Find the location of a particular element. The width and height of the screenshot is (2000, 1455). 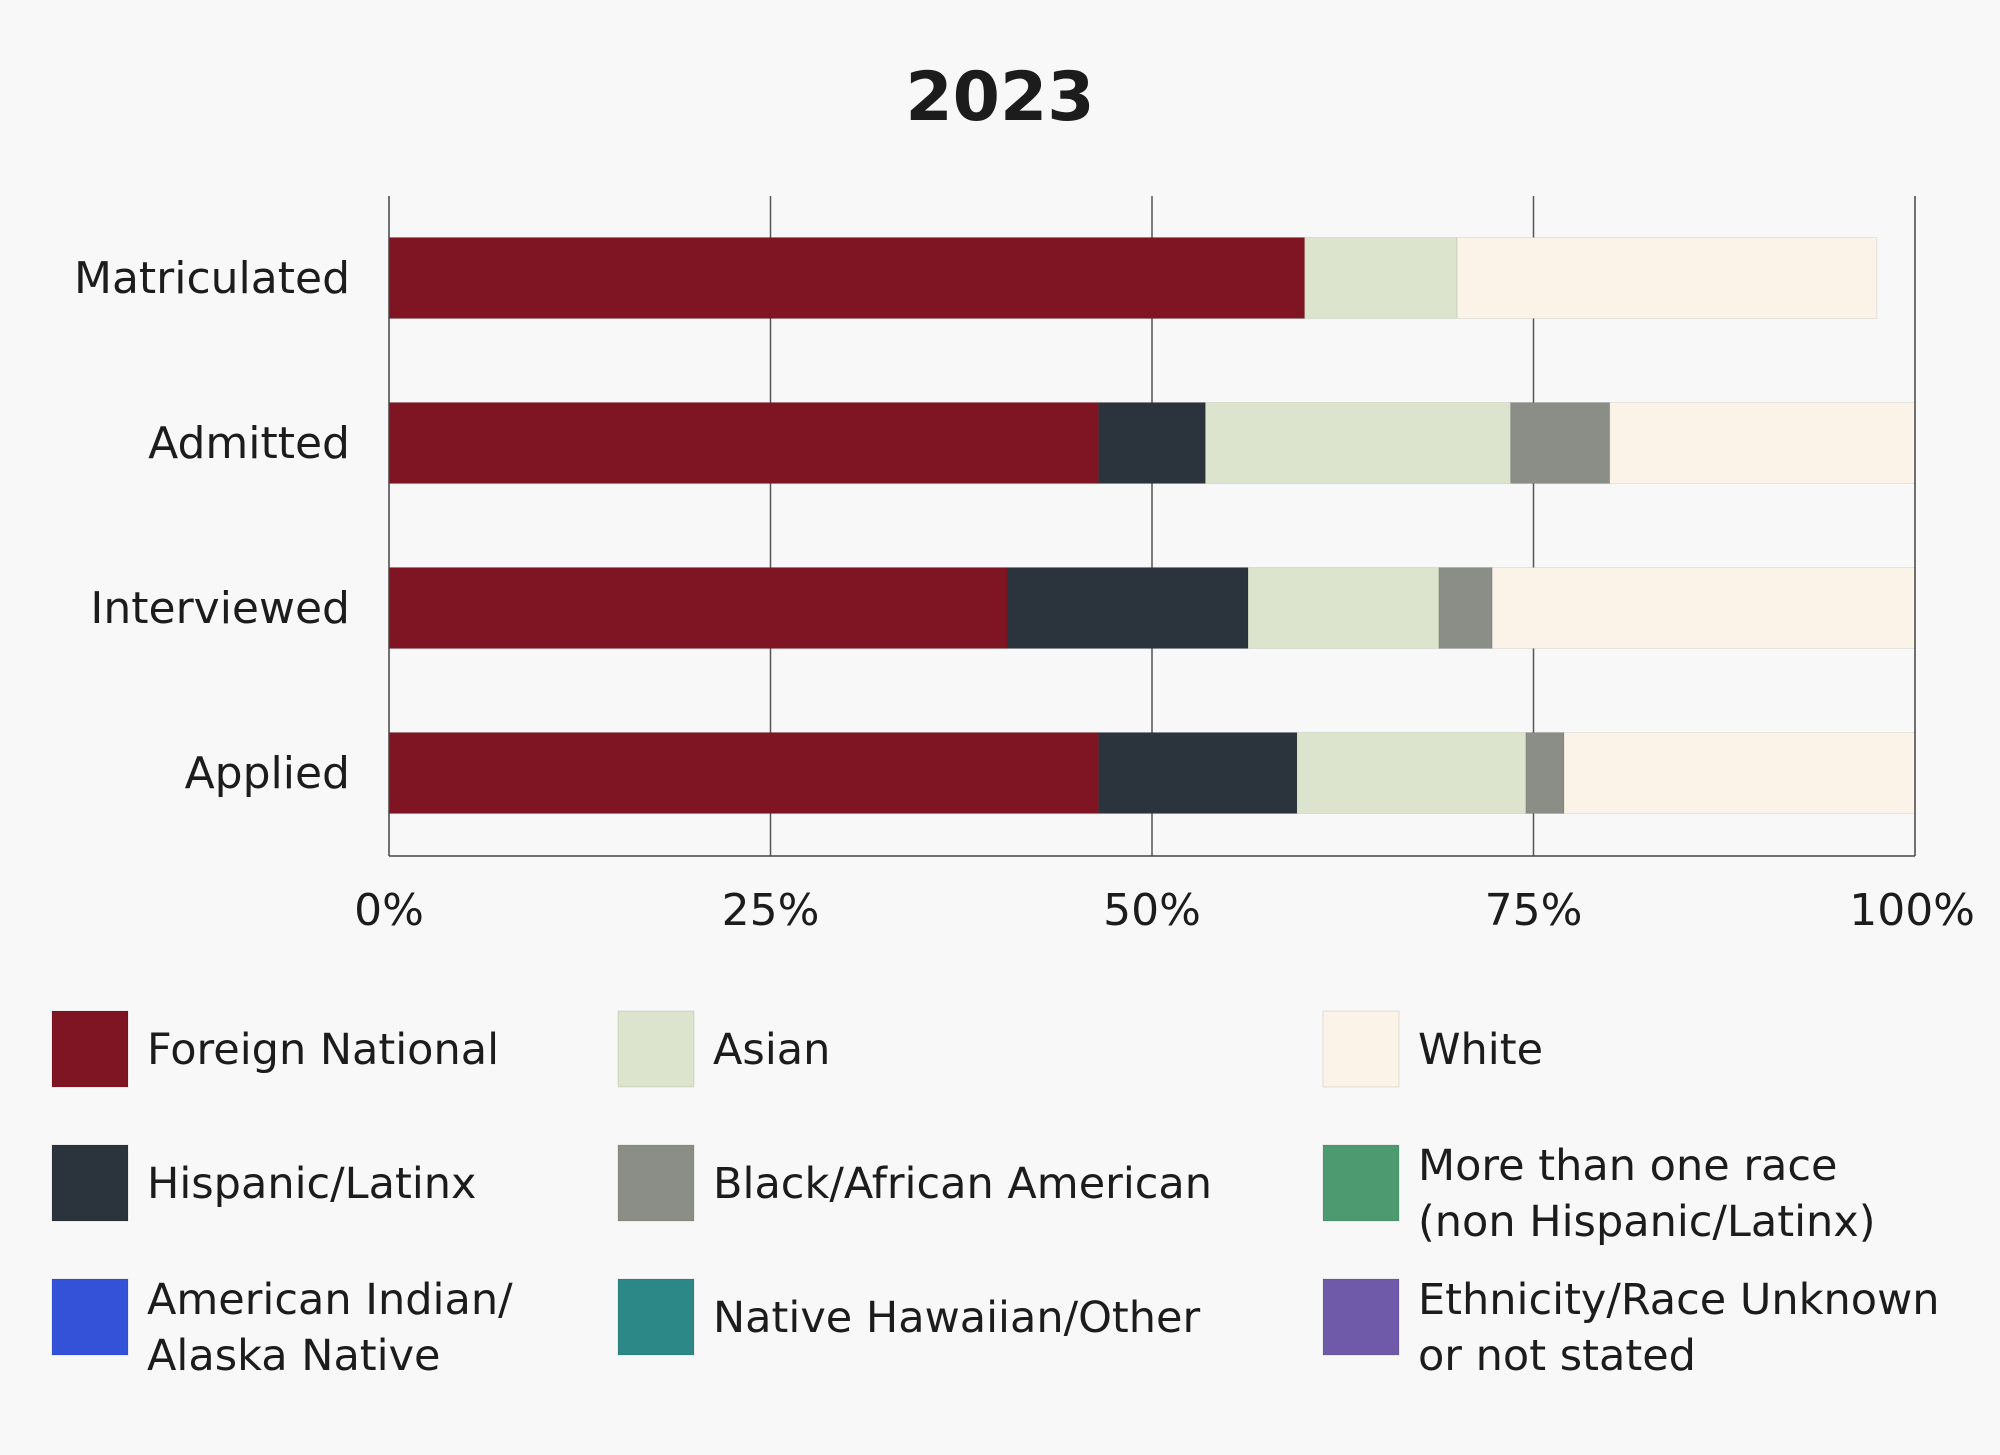

legend-label: Alaska Native is located at coordinates (294, 1356).